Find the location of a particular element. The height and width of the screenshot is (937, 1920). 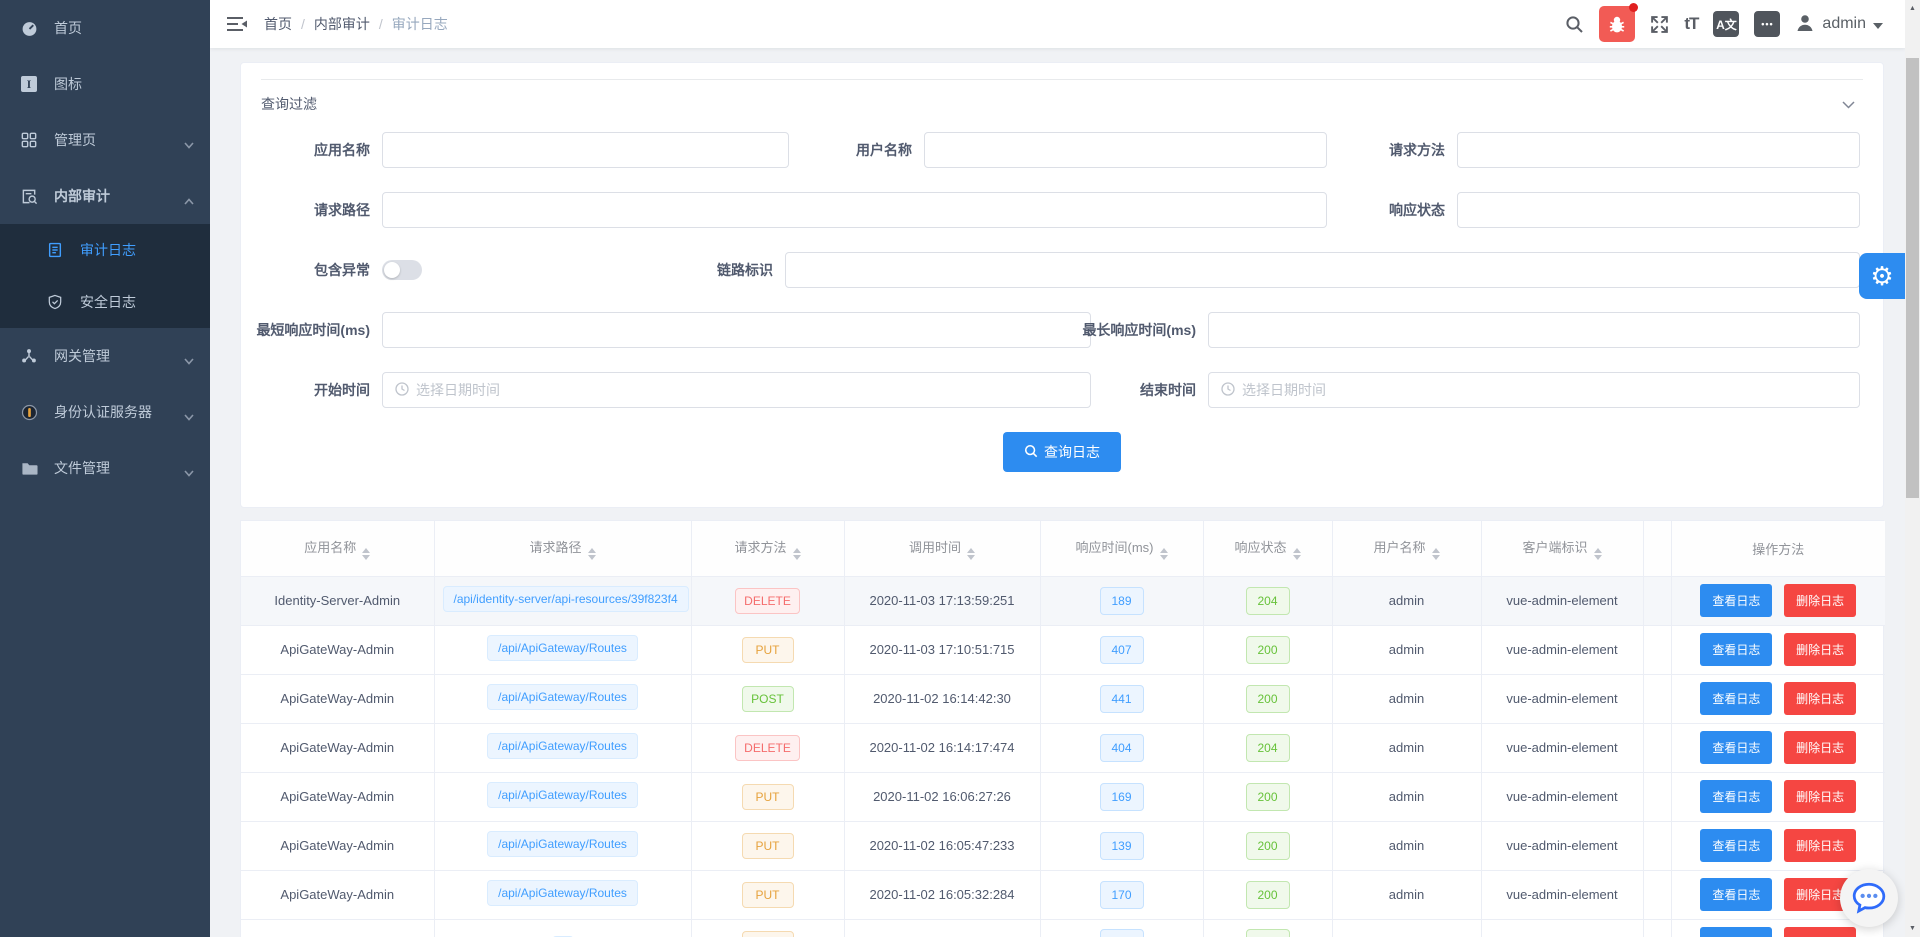

include-exception-toggle is located at coordinates (402, 270).